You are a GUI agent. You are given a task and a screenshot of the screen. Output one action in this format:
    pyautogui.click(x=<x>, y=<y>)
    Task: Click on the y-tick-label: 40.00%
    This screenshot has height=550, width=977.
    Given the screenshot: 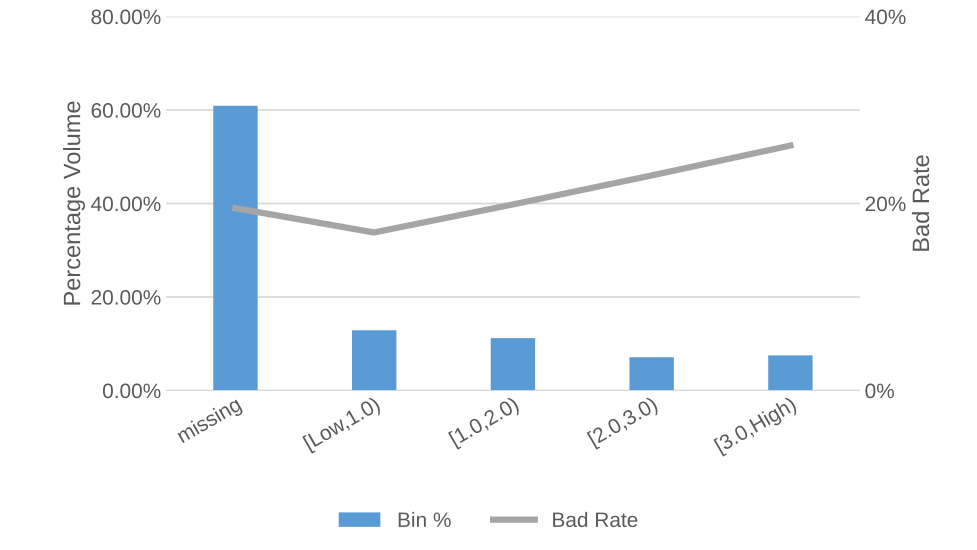 What is the action you would take?
    pyautogui.click(x=125, y=204)
    